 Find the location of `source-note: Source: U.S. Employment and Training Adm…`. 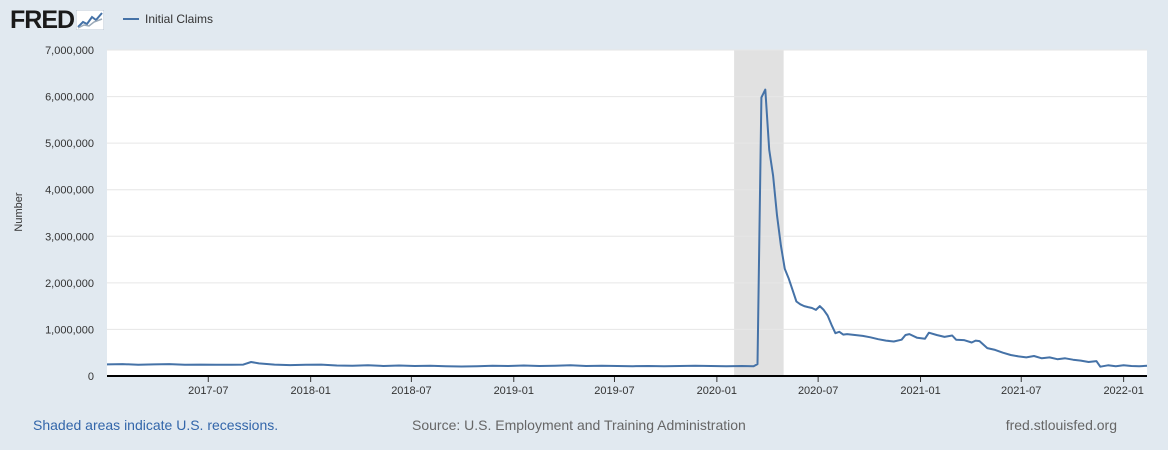

source-note: Source: U.S. Employment and Training Adm… is located at coordinates (579, 425).